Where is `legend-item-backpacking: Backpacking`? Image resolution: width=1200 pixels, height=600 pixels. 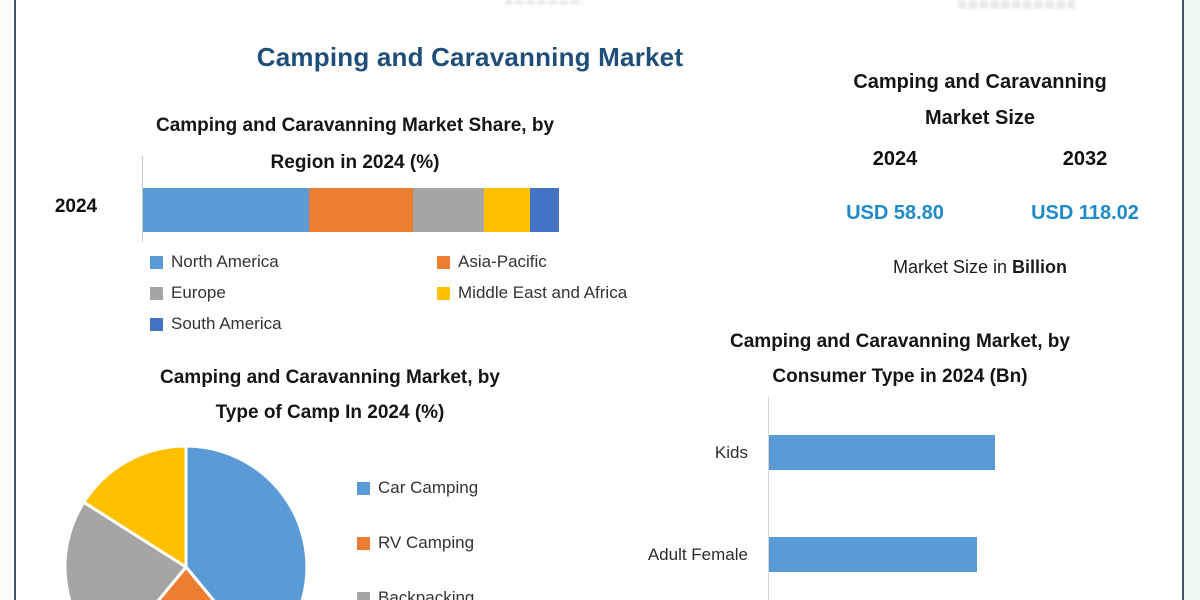
legend-item-backpacking: Backpacking is located at coordinates (415, 594).